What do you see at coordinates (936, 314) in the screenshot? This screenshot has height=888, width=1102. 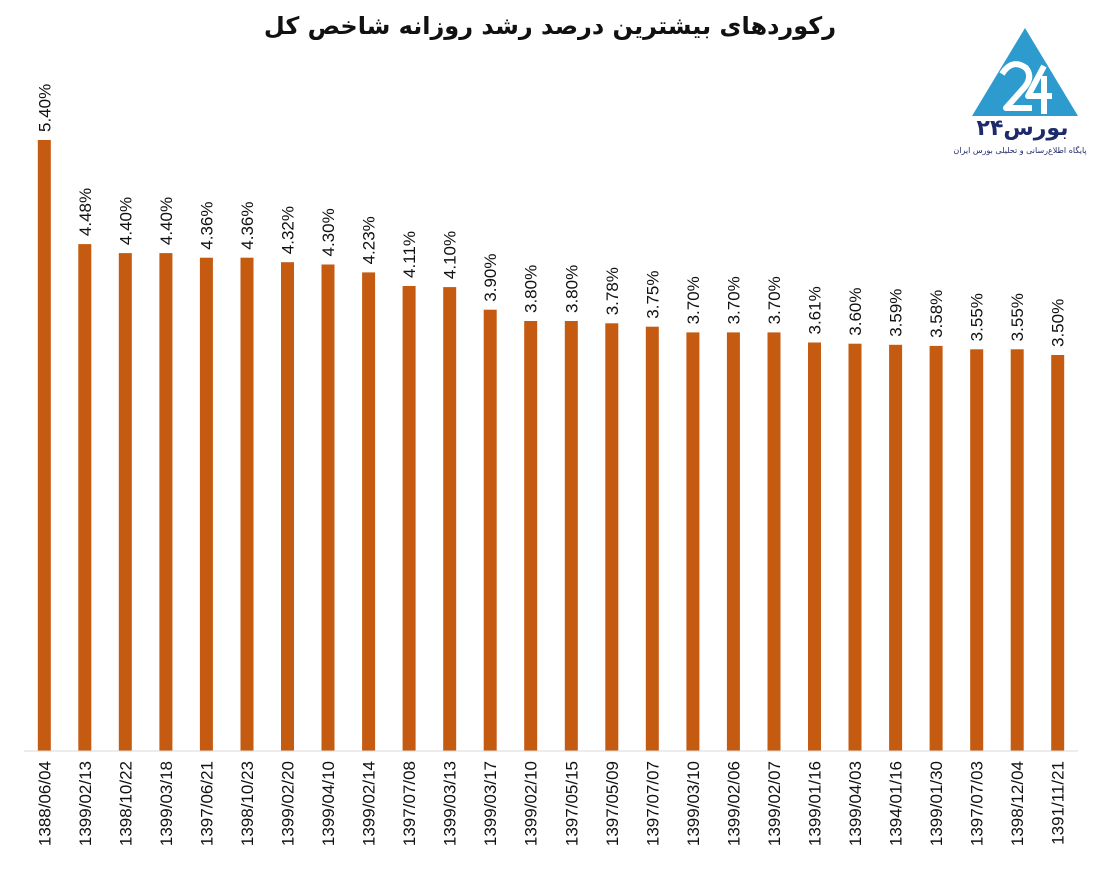 I see `value-label: 3.58%` at bounding box center [936, 314].